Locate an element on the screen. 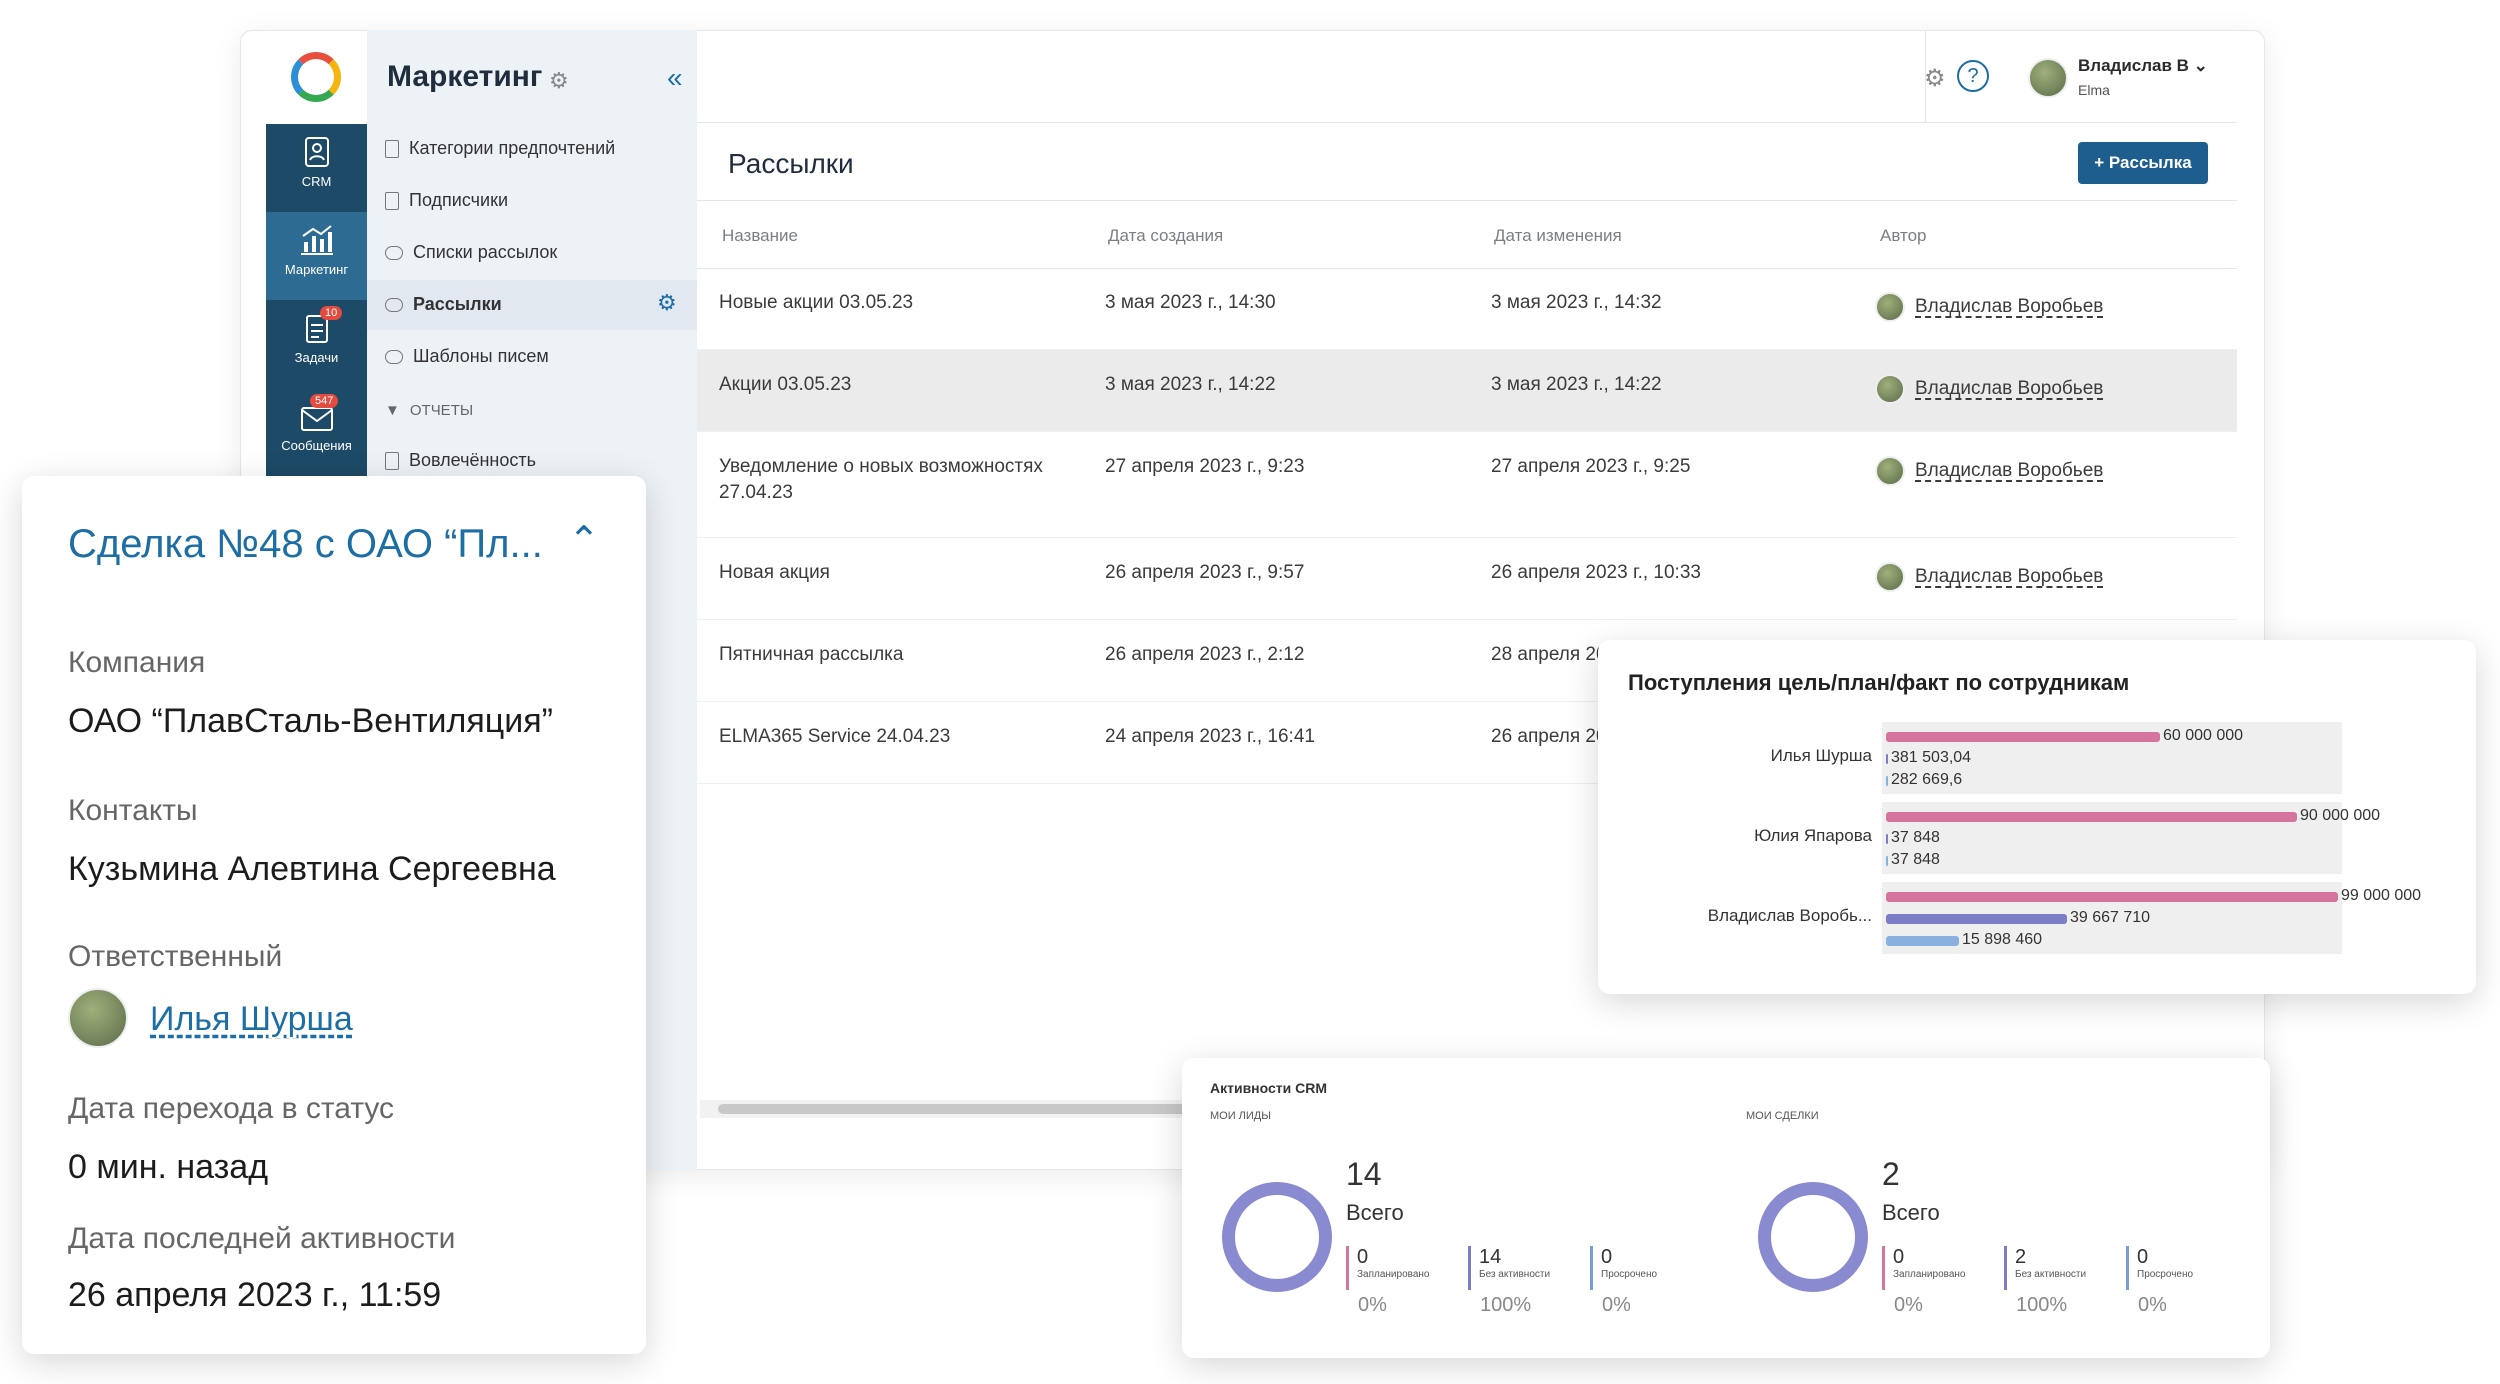 Image resolution: width=2500 pixels, height=1384 pixels. avatar is located at coordinates (2048, 78).